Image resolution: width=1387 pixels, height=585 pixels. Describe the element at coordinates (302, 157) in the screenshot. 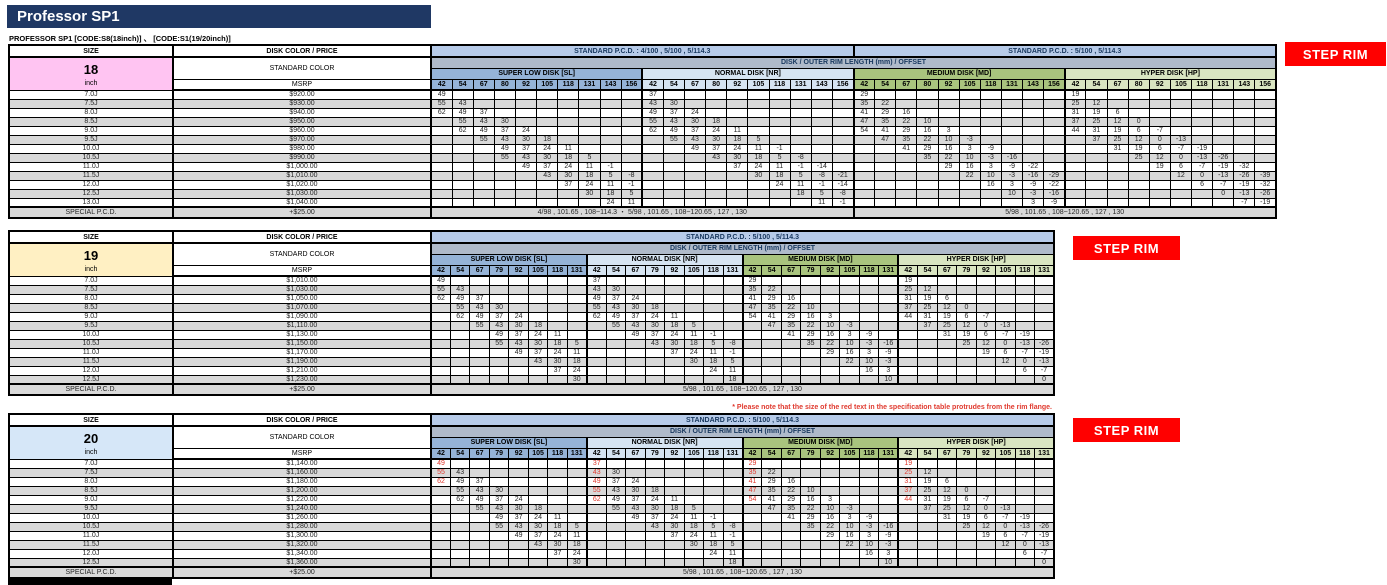

I see `msrp-price: $990.00` at that location.